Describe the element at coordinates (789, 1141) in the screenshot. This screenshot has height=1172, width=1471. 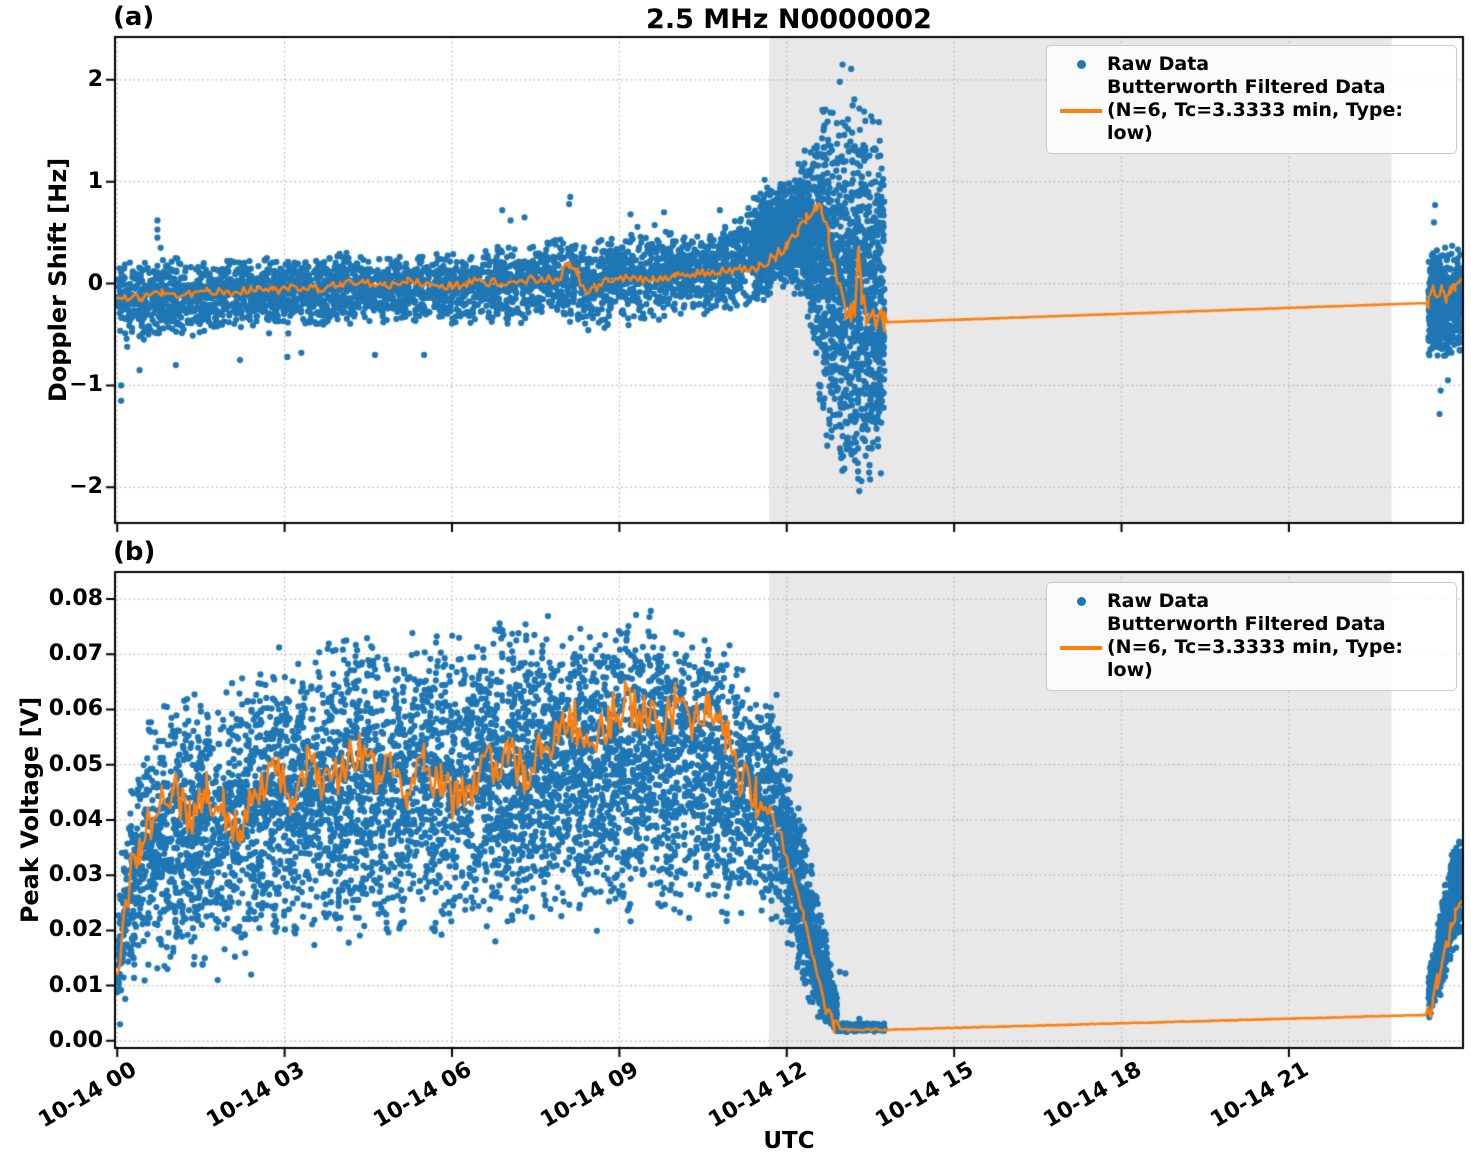
I see `x-axis-label: UTC` at that location.